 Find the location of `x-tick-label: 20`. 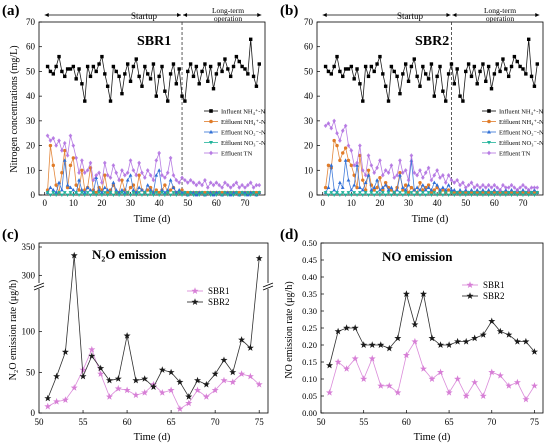

x-tick-label: 20 is located at coordinates (380, 203).